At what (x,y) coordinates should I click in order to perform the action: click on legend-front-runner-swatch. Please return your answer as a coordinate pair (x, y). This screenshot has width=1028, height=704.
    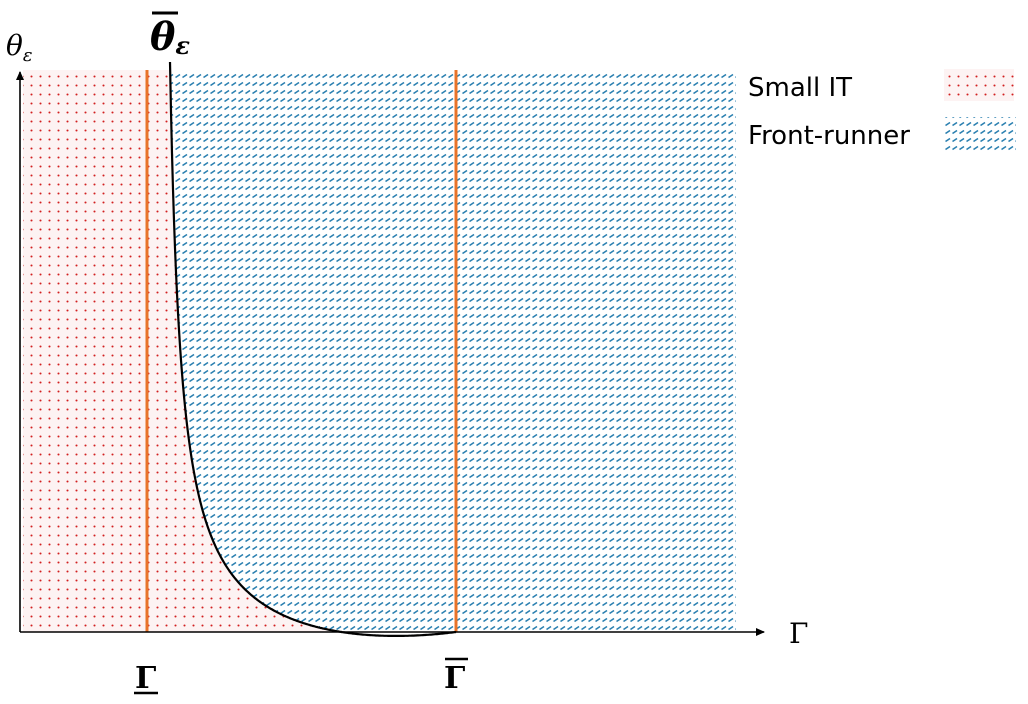
    Looking at the image, I should click on (980, 134).